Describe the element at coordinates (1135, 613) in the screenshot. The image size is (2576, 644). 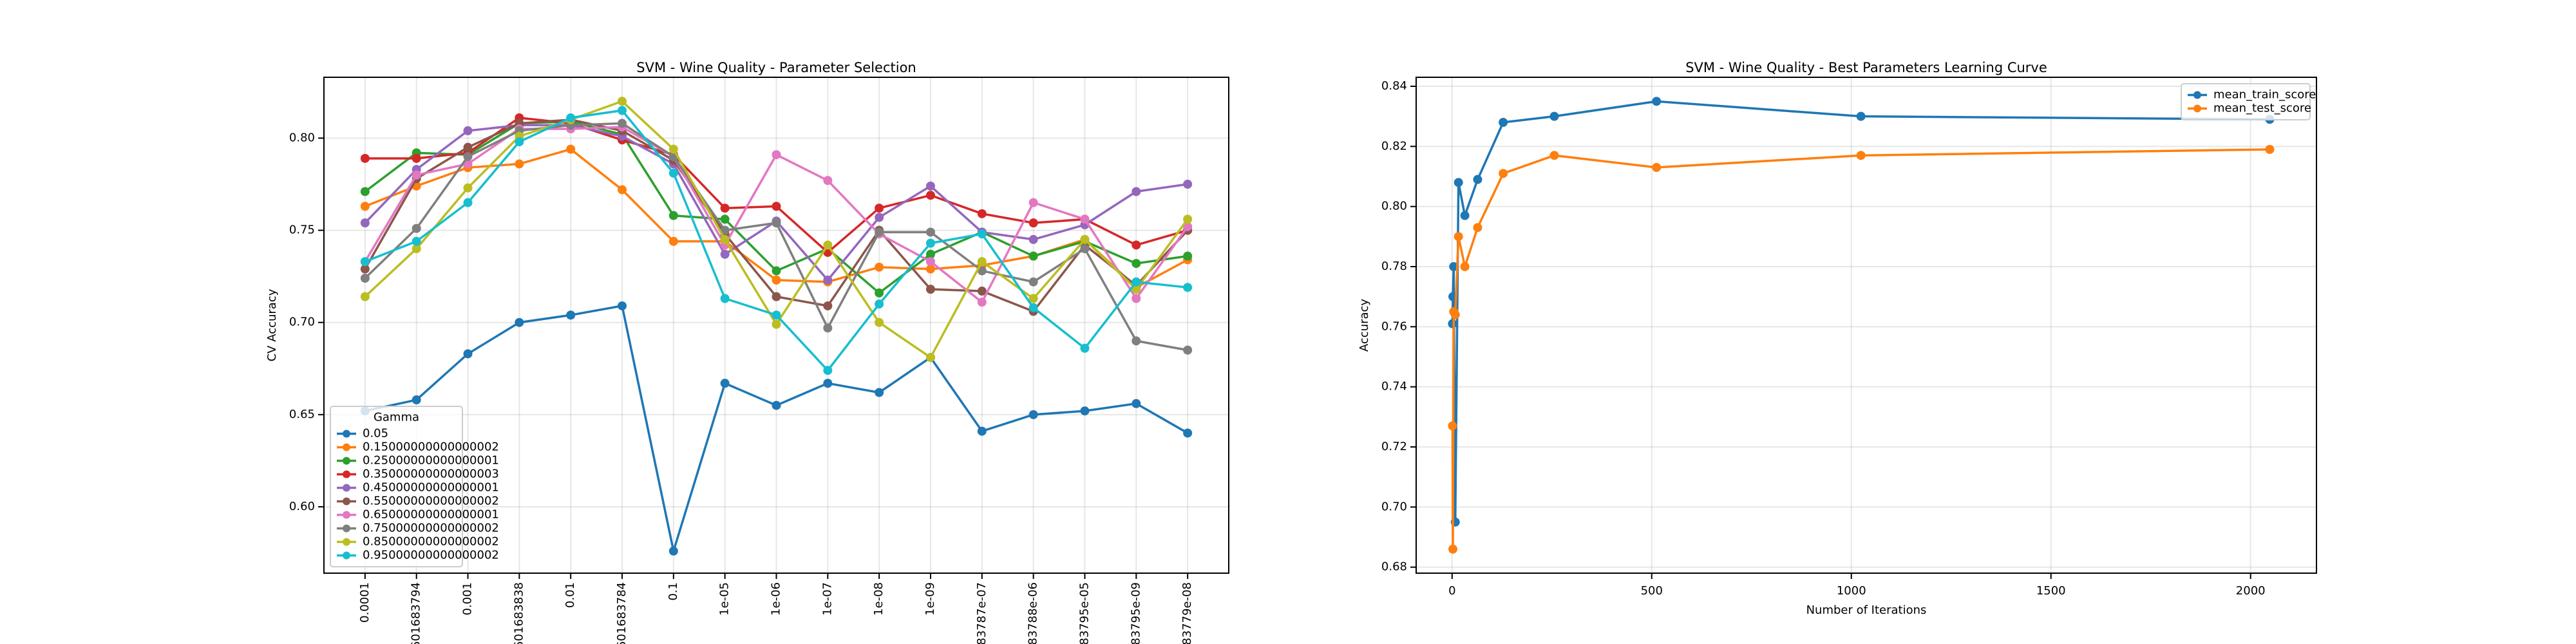
I see `x-tick-label: 3.1622776601683795e-09` at that location.